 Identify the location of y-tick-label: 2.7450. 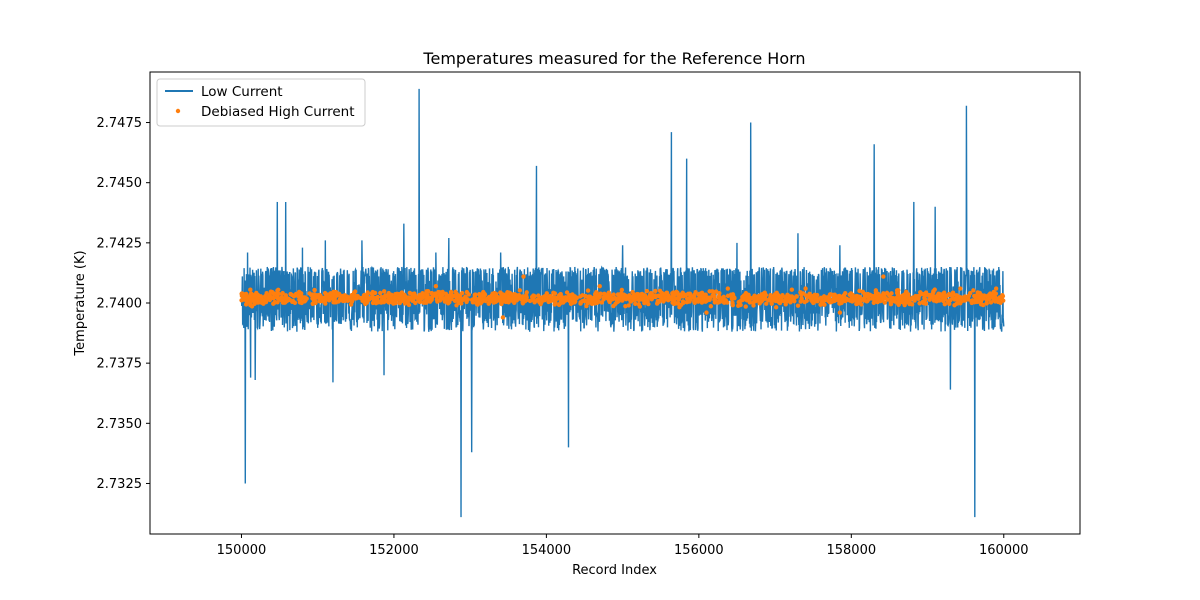
(120, 183).